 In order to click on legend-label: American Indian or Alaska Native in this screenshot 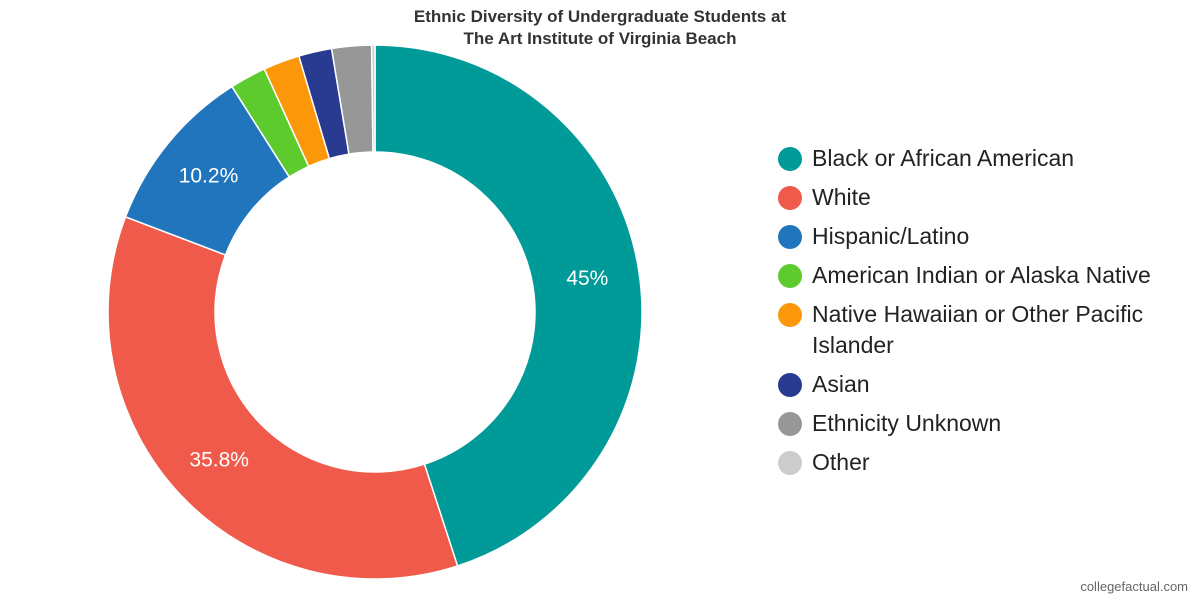, I will do `click(981, 275)`.